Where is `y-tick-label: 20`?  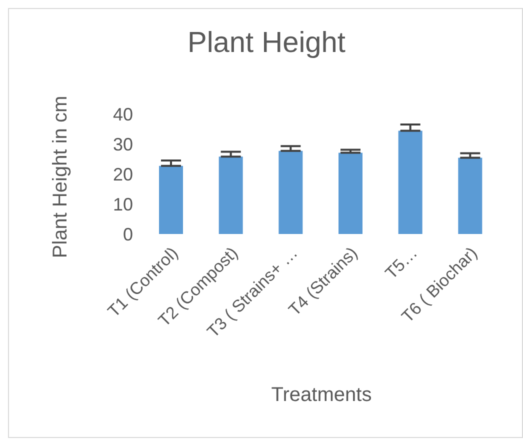
y-tick-label: 20 is located at coordinates (122, 174).